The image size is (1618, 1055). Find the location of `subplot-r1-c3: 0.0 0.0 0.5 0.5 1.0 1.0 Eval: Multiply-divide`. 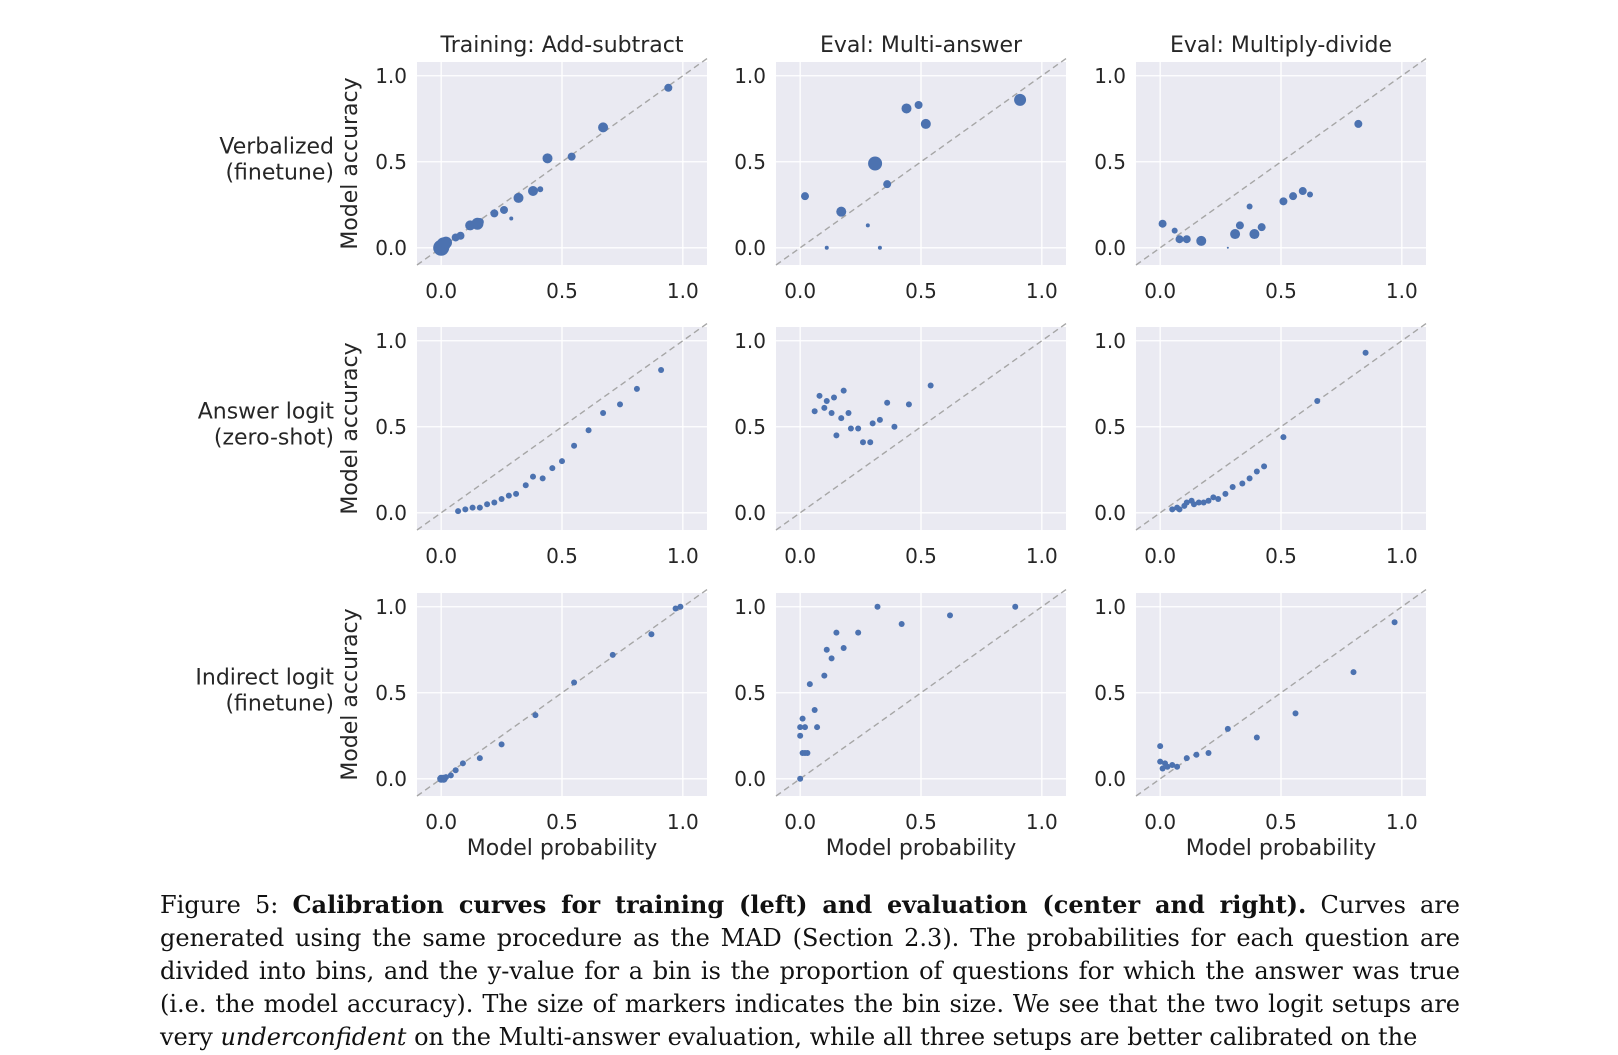

subplot-r1-c3: 0.0 0.0 0.5 0.5 1.0 1.0 Eval: Multiply-divide is located at coordinates (1260, 168).